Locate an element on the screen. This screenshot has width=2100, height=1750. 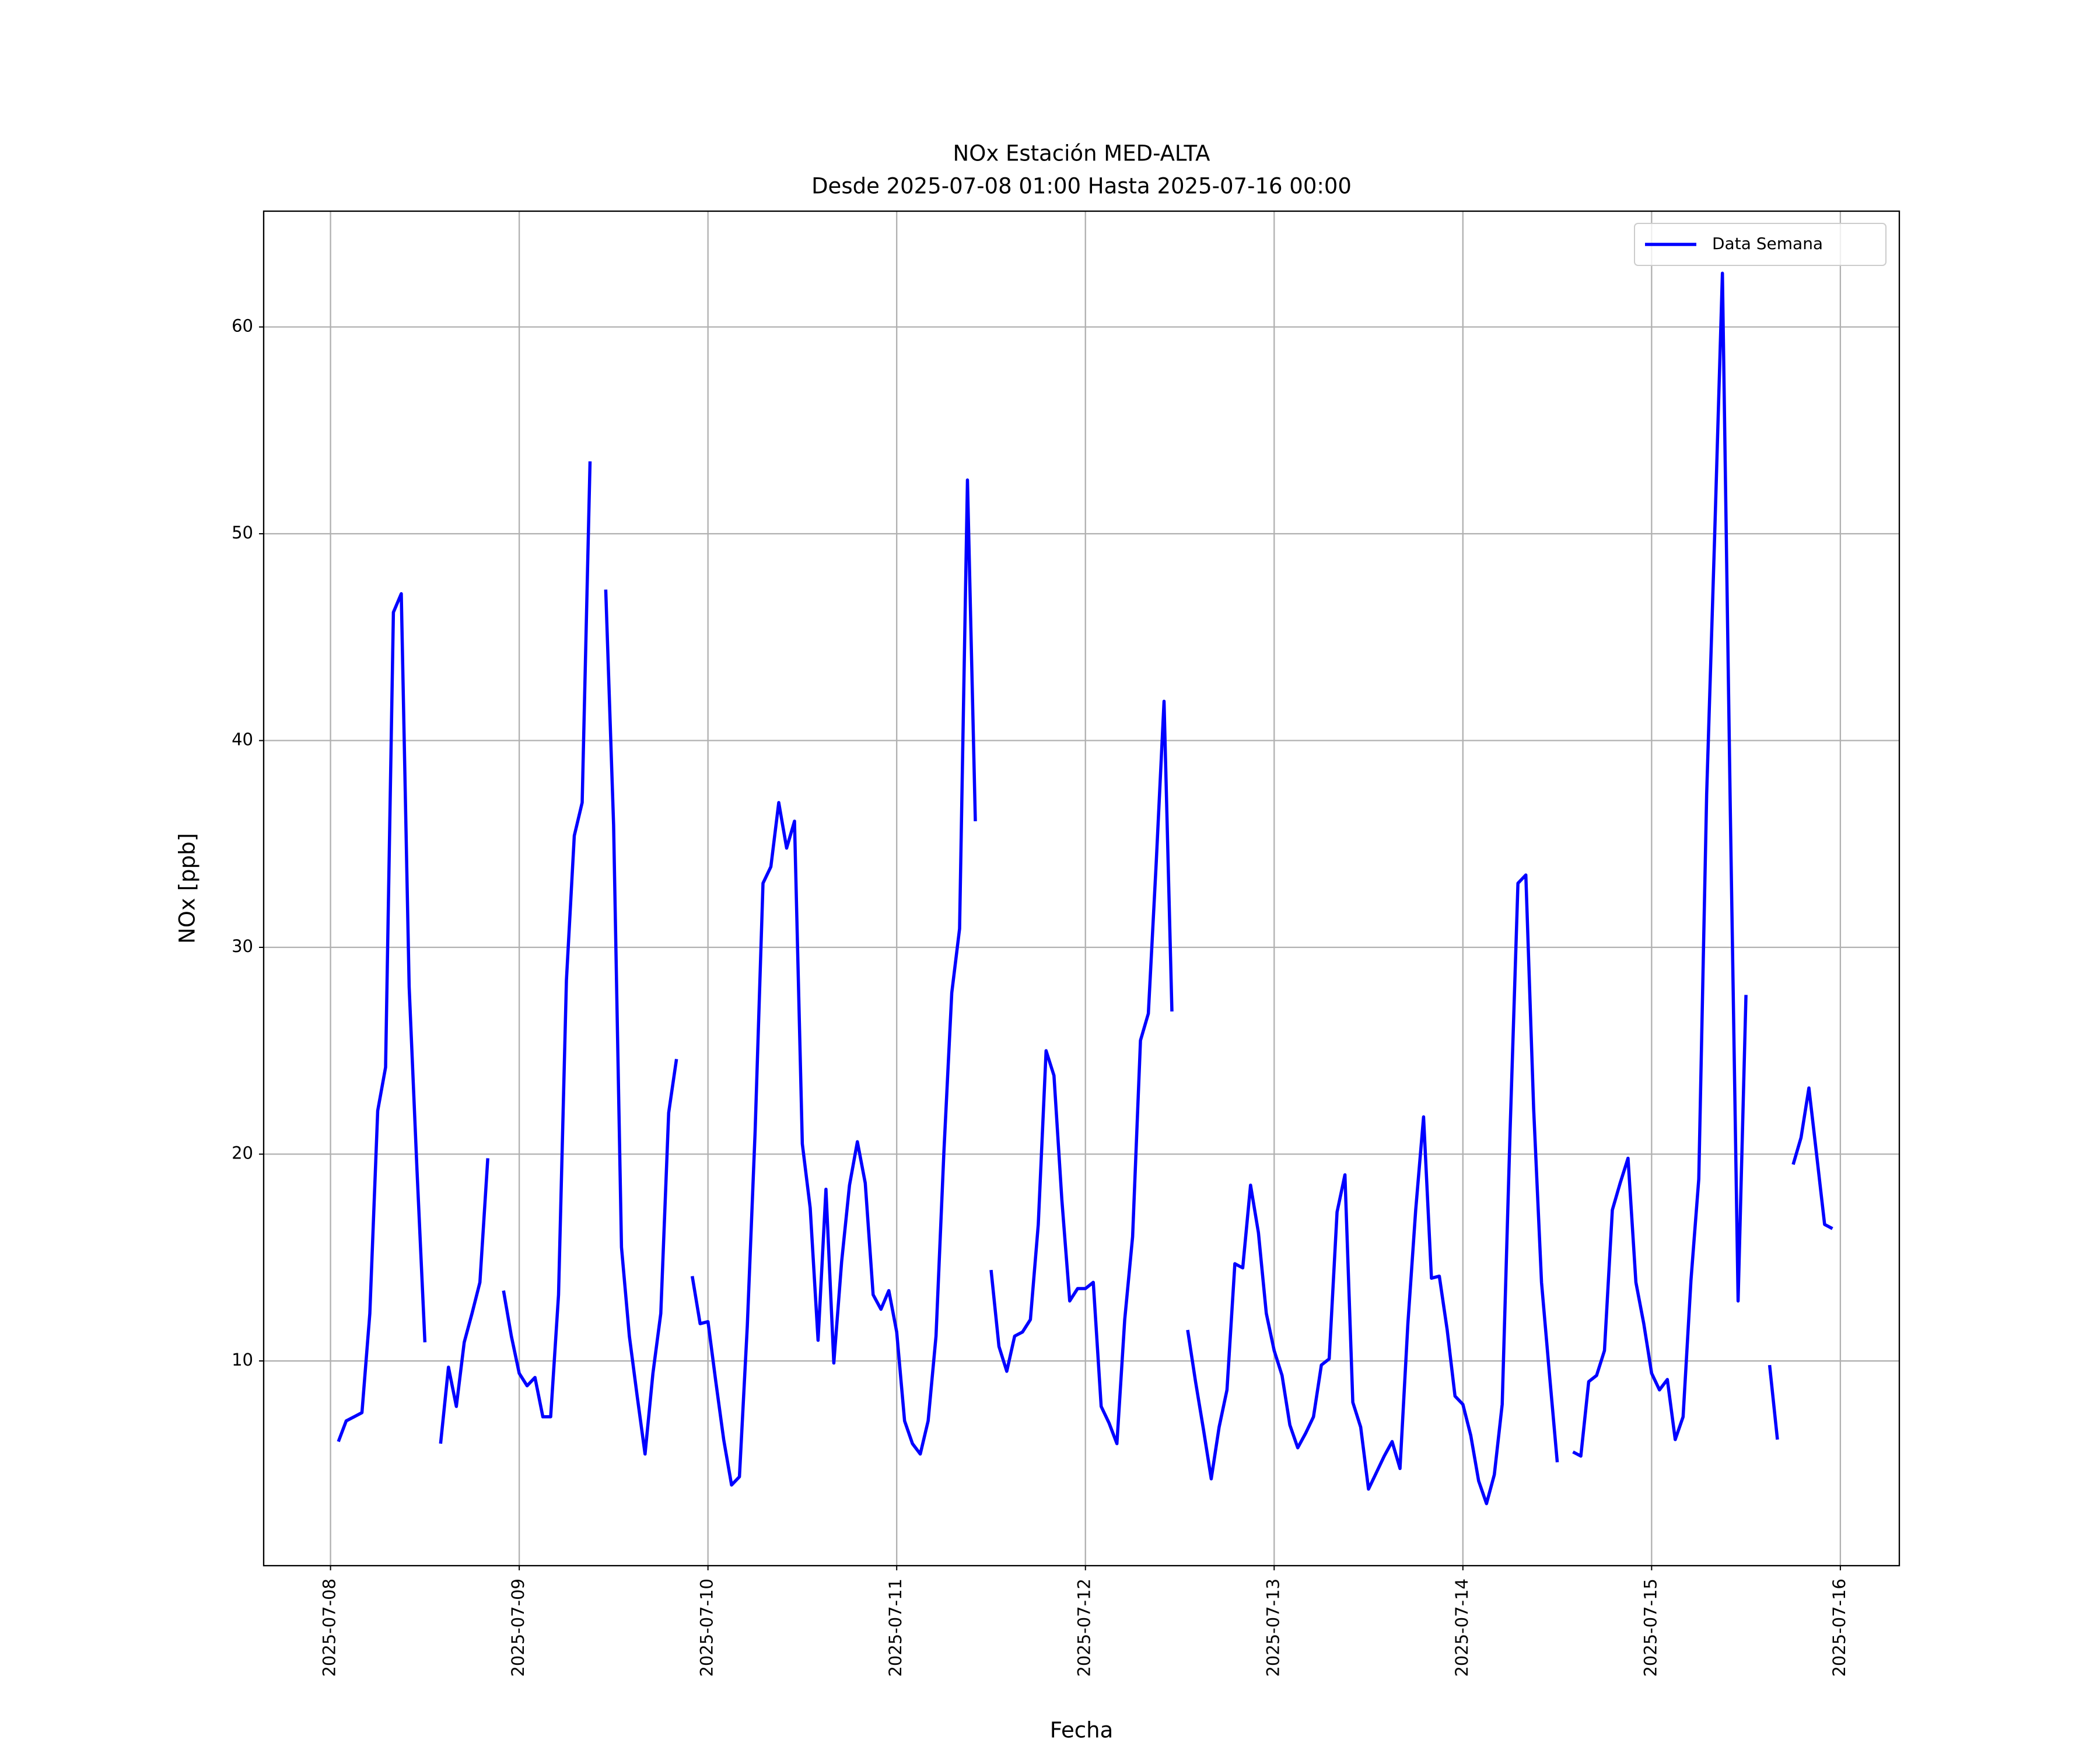
y-tick-label: 20 is located at coordinates (242, 1153).